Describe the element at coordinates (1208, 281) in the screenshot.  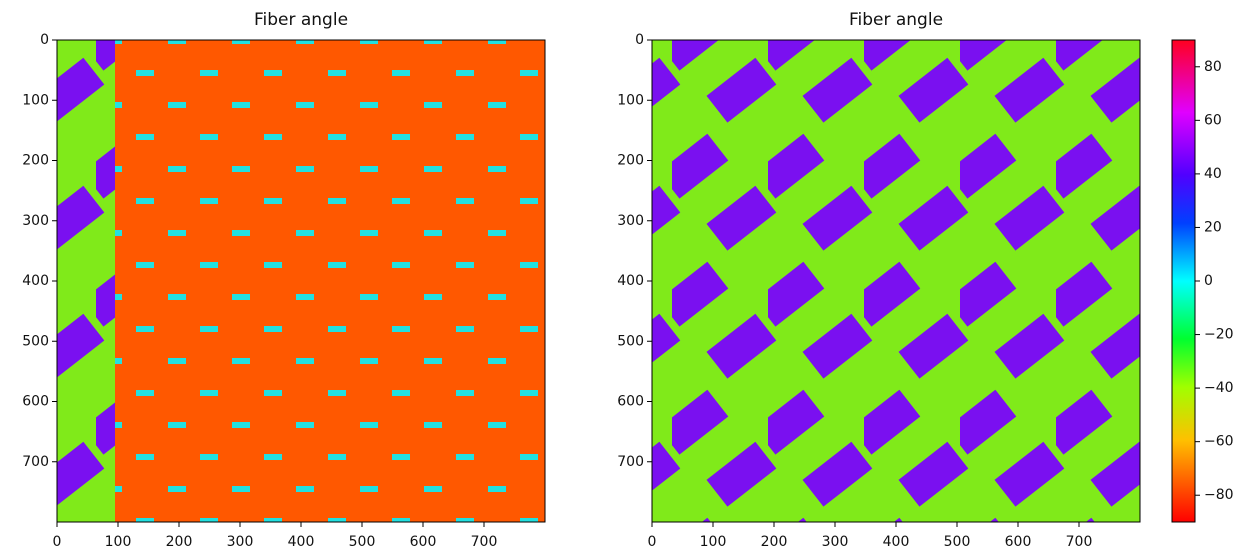
I see `colorbar-tick-label: 0` at that location.